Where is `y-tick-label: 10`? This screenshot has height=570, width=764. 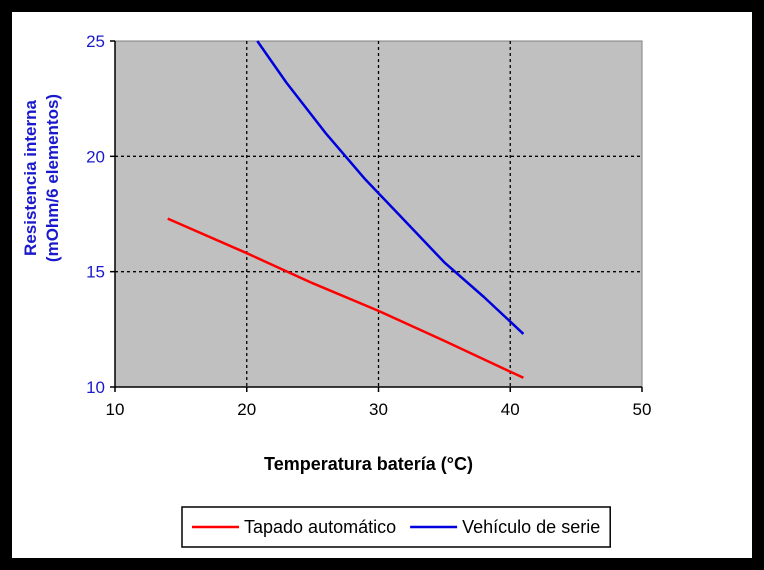
y-tick-label: 10 is located at coordinates (95, 387).